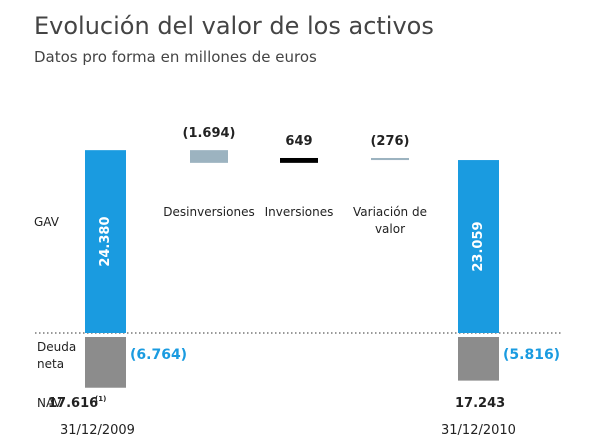 This screenshot has height=442, width=593. What do you see at coordinates (175, 57) in the screenshot?
I see `chart-subtitle: Datos pro forma en millones de euros` at bounding box center [175, 57].